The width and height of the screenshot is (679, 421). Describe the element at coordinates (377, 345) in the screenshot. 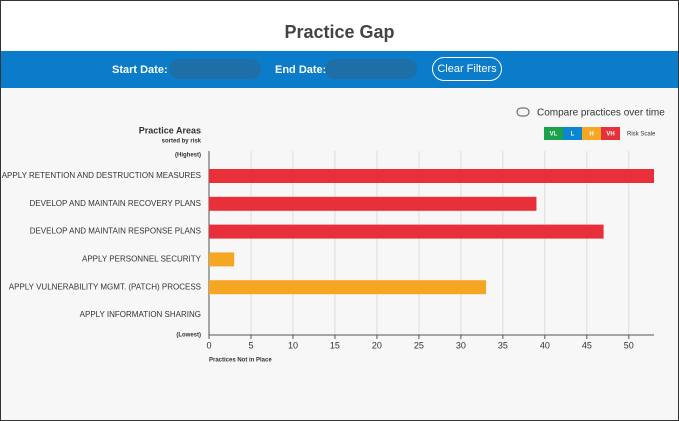

I see `x-tick-label: 20` at that location.